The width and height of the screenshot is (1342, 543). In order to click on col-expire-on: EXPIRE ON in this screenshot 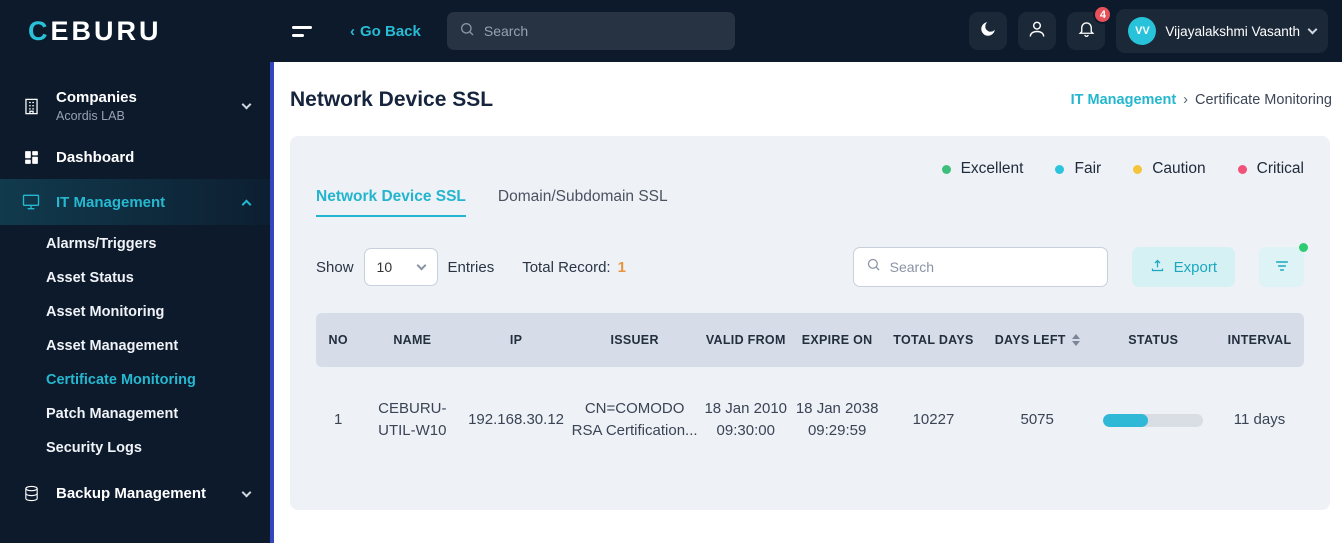, I will do `click(837, 340)`.